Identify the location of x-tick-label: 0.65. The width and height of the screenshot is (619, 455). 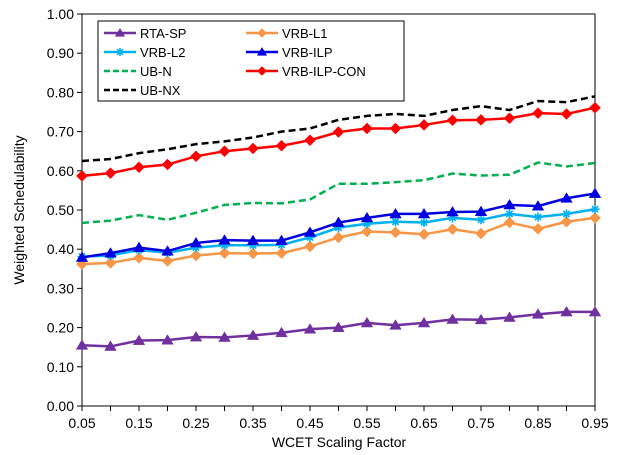
(423, 423).